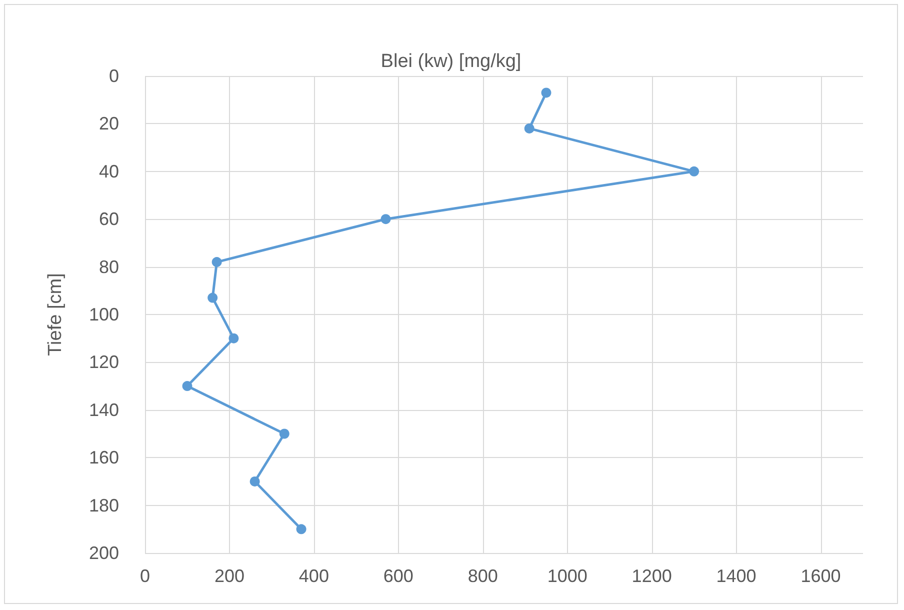 The height and width of the screenshot is (610, 904). Describe the element at coordinates (103, 553) in the screenshot. I see `y-tick-label: 200` at that location.